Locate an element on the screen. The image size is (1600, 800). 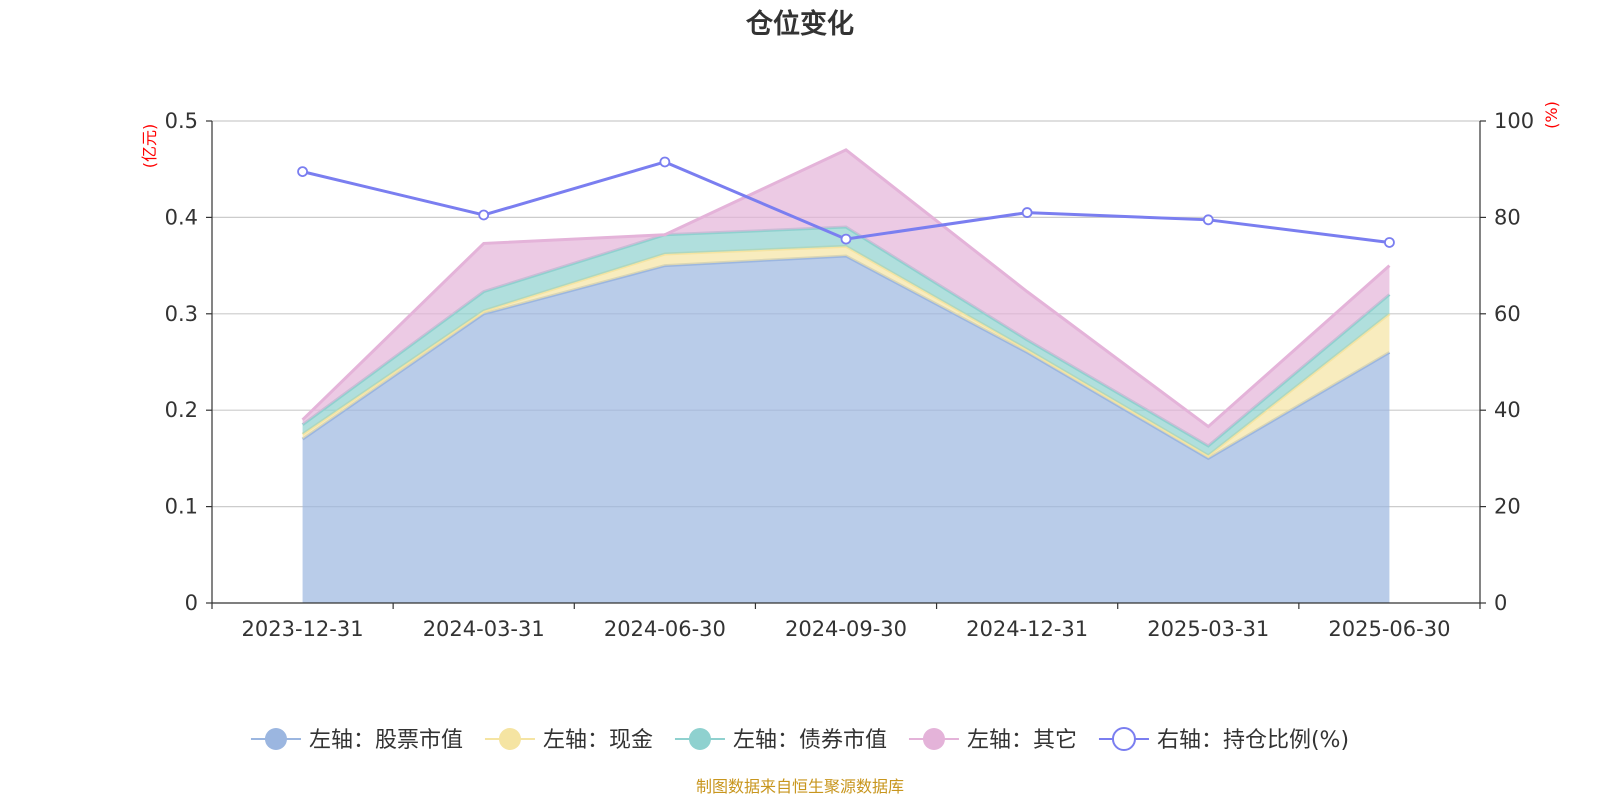
y-left-tick-label: 0 is located at coordinates (191, 603).